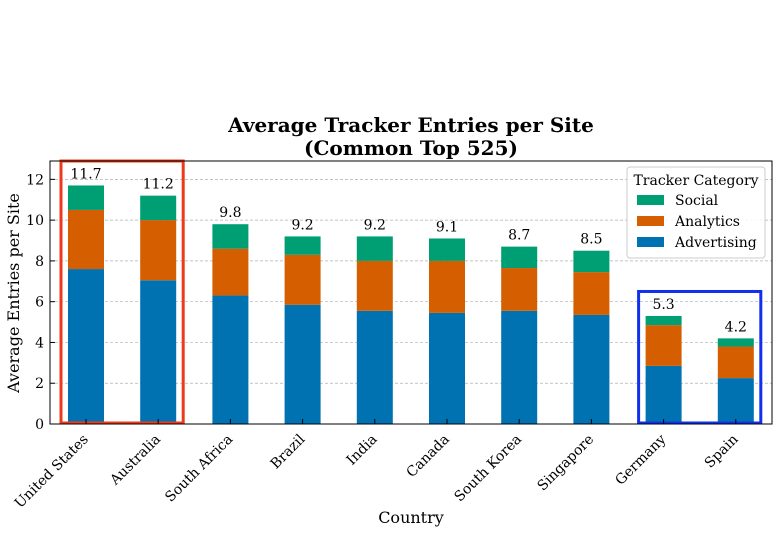 The height and width of the screenshot is (533, 779). Describe the element at coordinates (519, 257) in the screenshot. I see `bar-social-south-korea` at that location.